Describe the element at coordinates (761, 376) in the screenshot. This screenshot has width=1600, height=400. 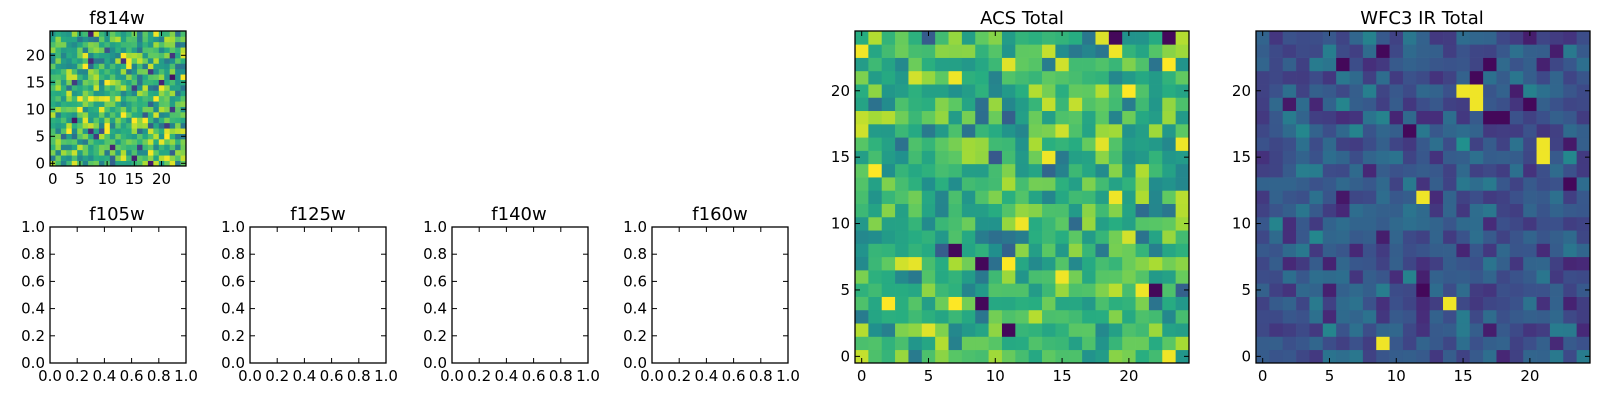
I see `x-tick-label: 0.8` at that location.